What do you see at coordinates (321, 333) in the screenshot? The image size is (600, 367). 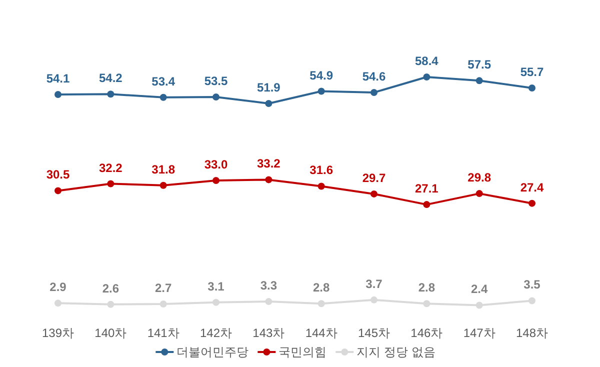 I see `x-tick-label: 144차` at bounding box center [321, 333].